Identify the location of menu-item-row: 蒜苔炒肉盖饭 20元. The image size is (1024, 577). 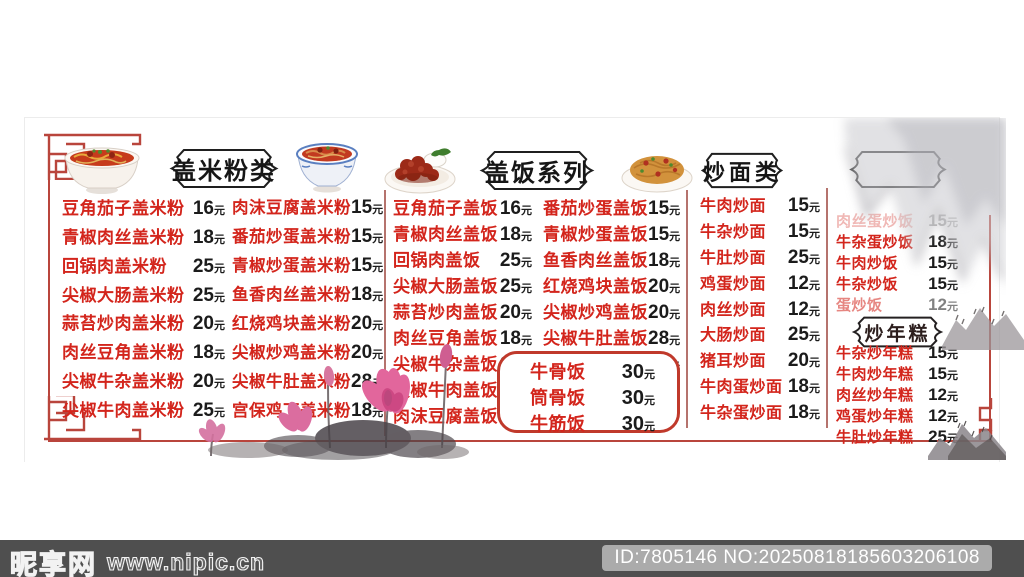
(462, 311).